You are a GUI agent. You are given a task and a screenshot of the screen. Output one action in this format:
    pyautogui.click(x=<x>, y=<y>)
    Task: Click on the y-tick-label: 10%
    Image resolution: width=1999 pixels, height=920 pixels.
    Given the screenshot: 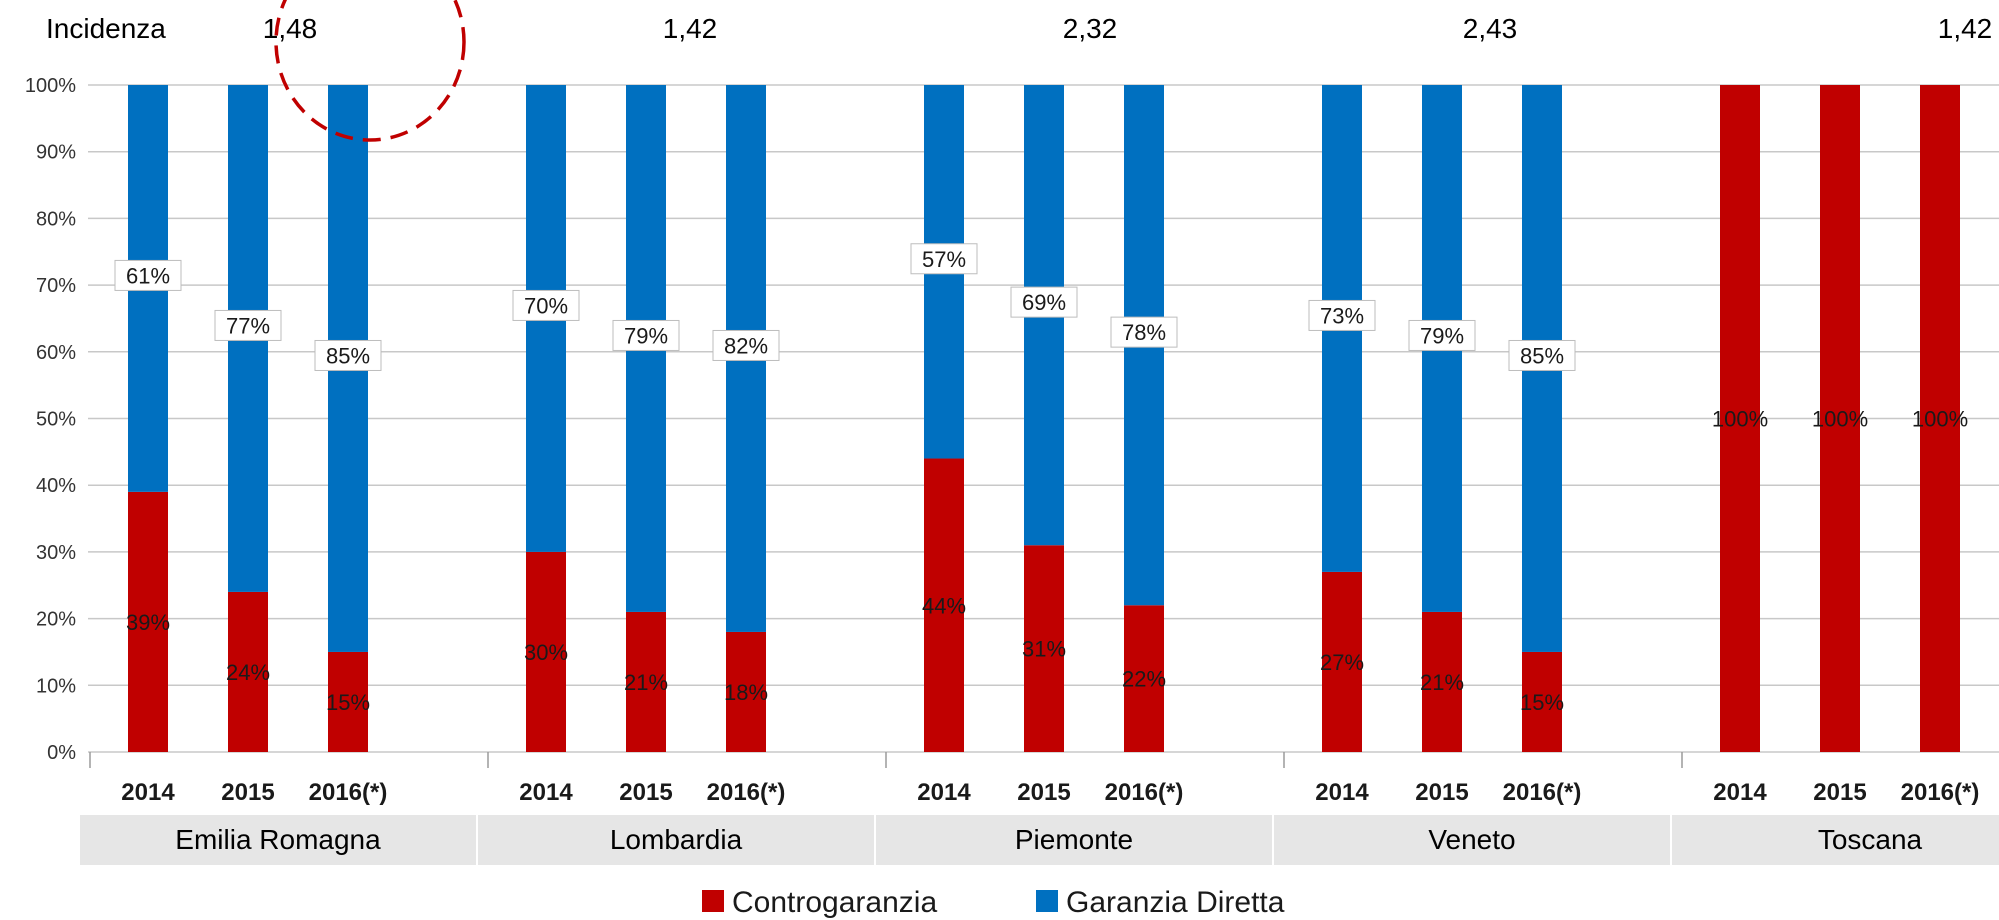 What is the action you would take?
    pyautogui.click(x=56, y=686)
    